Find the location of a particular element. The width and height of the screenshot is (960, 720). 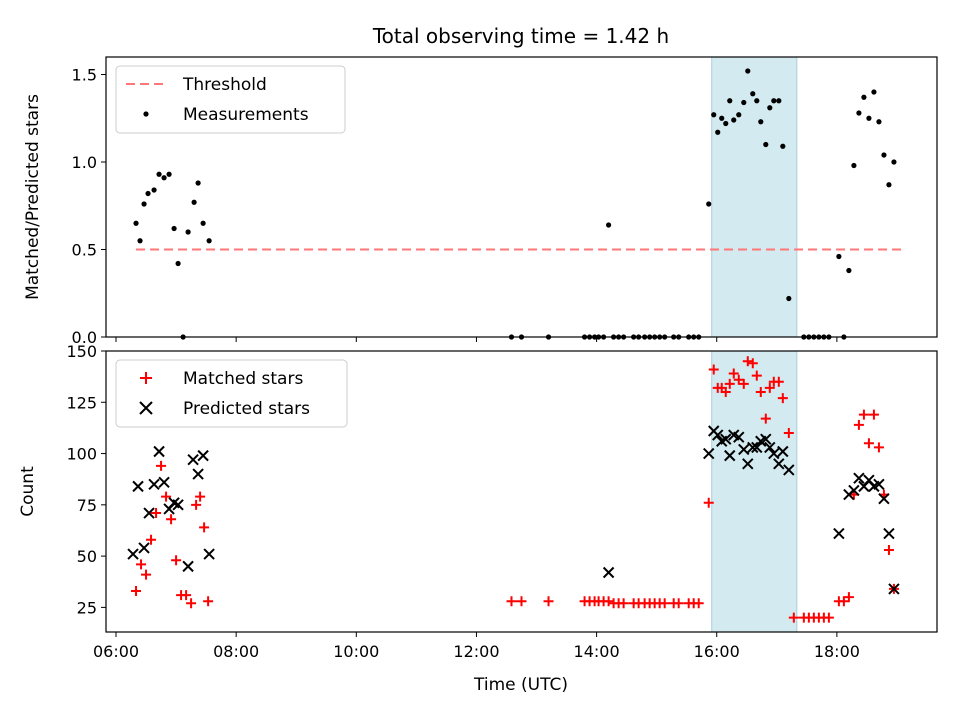

x-tick-label: 10:00 is located at coordinates (356, 651).